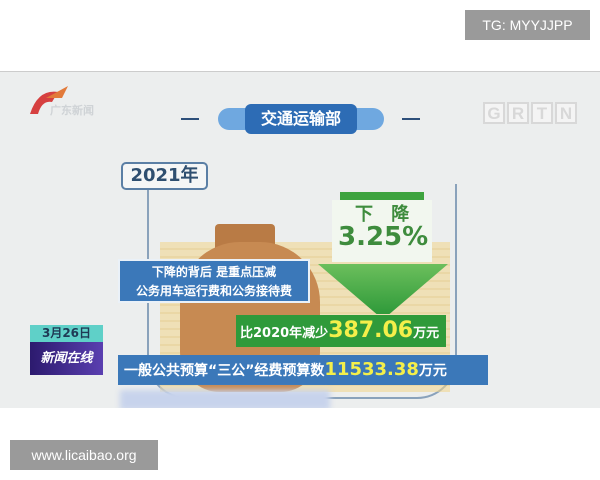 The height and width of the screenshot is (480, 600). Describe the element at coordinates (214, 272) in the screenshot. I see `bubble-line: 下降的背后 是重点压减` at that location.